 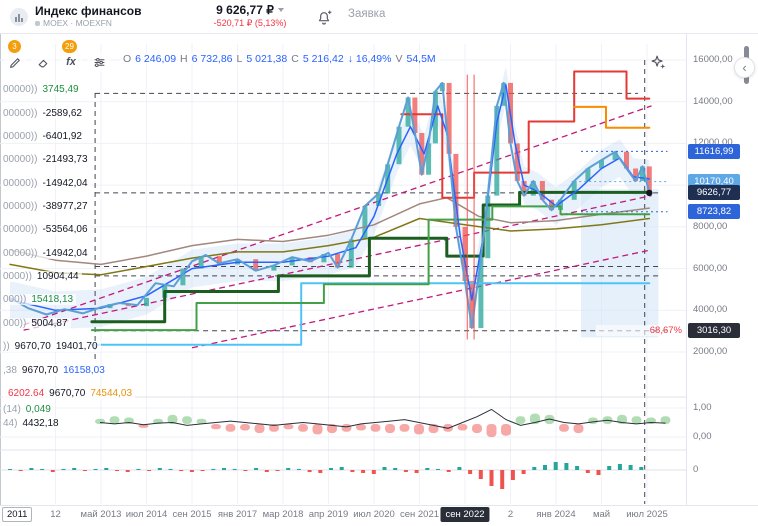 I want to click on pane-tick: 1,00, so click(x=702, y=407).